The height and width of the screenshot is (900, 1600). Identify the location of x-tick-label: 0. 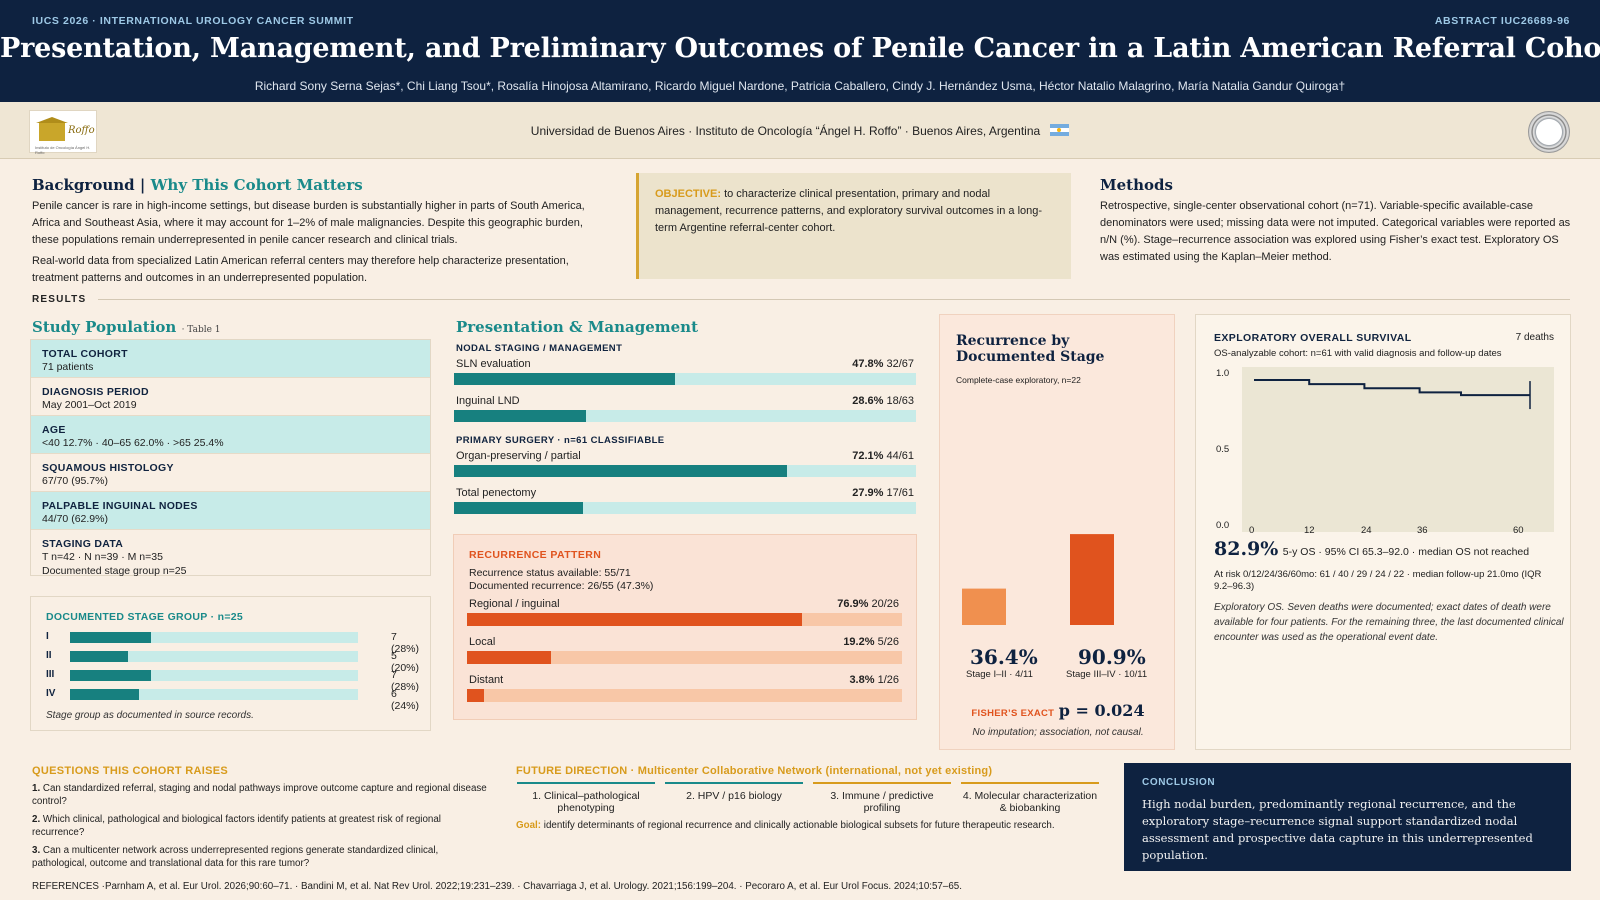
(1252, 530).